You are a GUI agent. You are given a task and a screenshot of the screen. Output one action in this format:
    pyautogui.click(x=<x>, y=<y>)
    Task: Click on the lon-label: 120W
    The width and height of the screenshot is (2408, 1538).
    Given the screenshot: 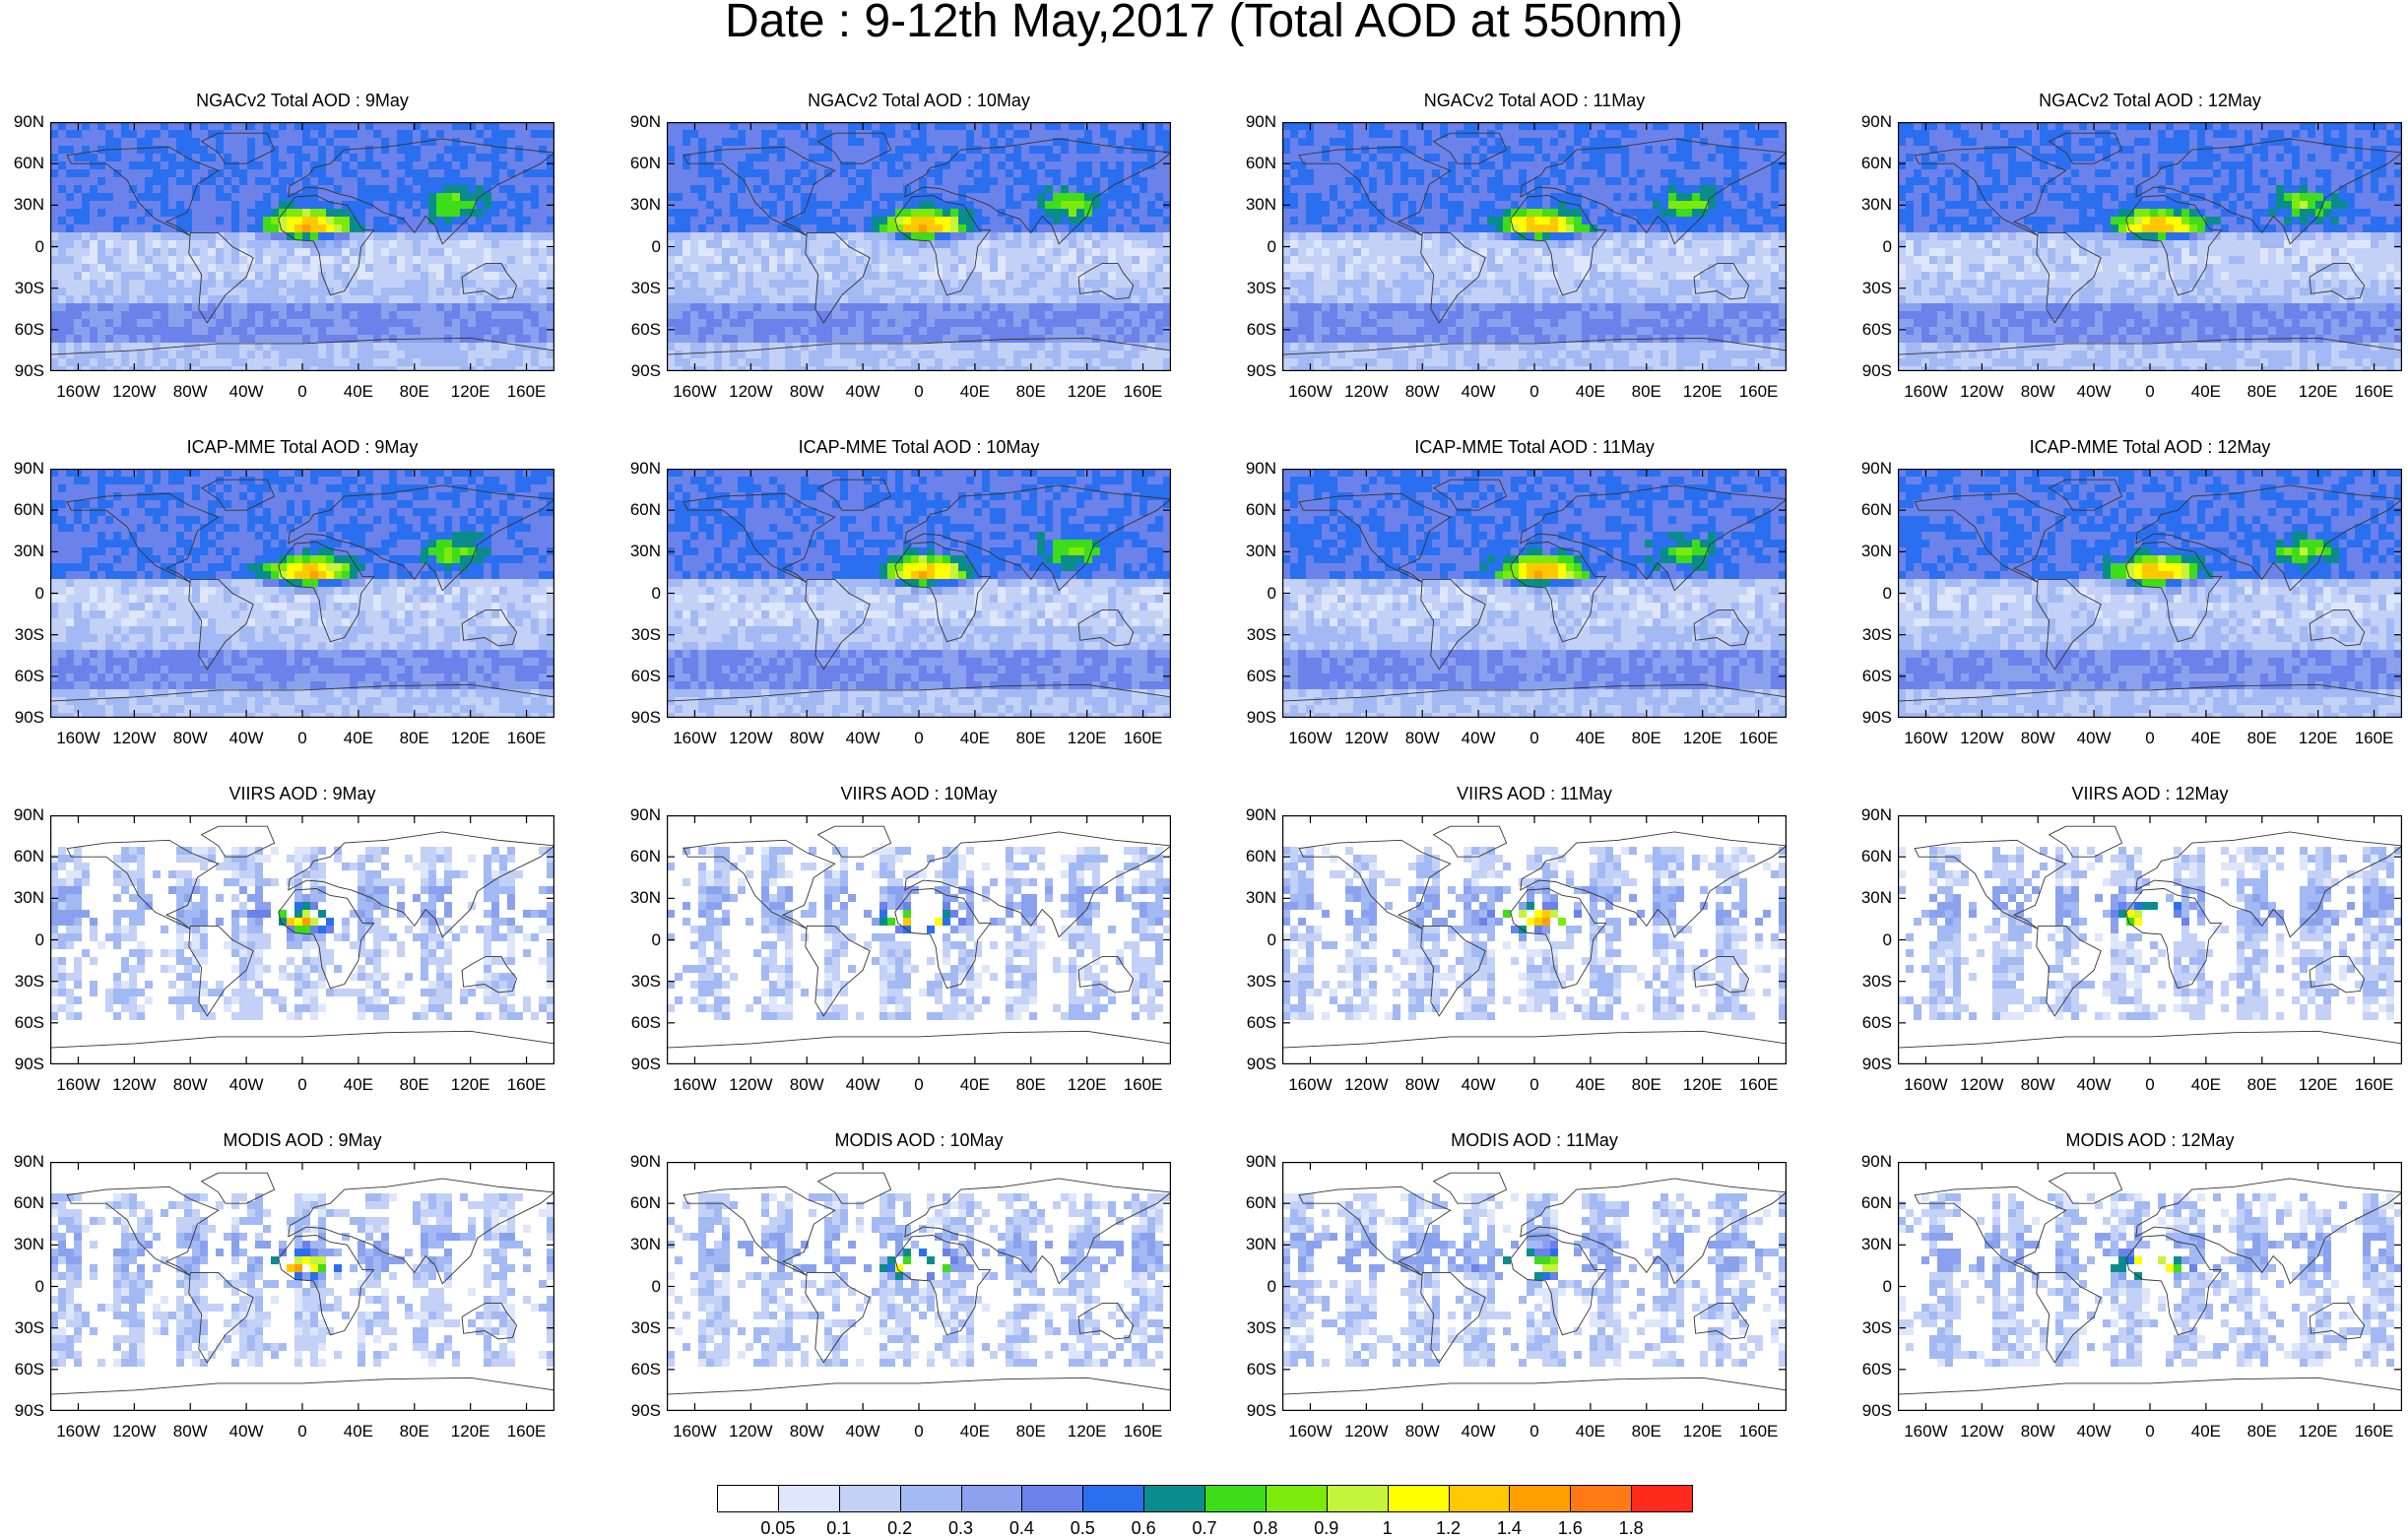 What is the action you would take?
    pyautogui.click(x=751, y=392)
    